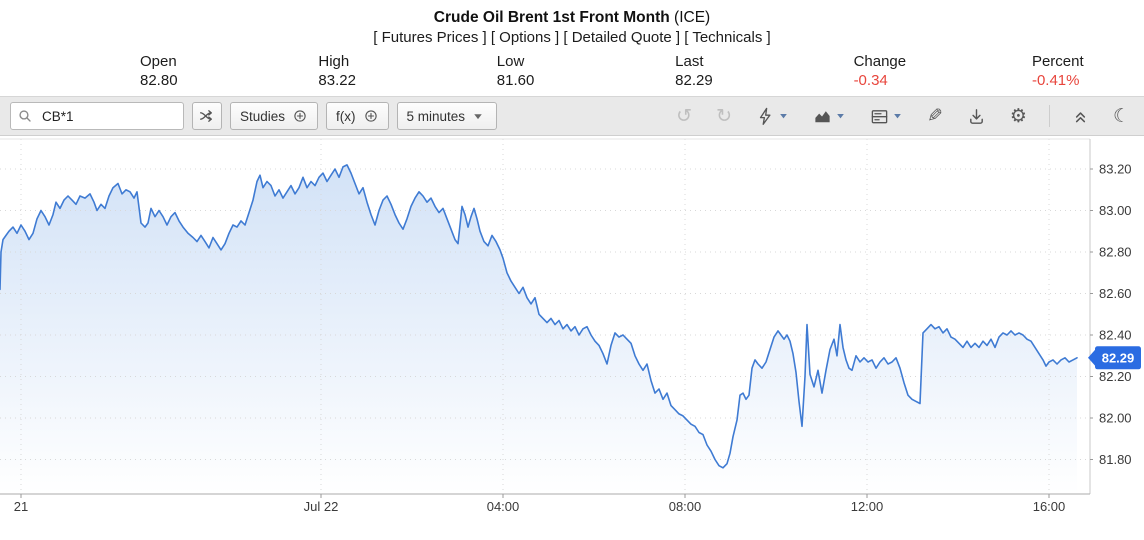 This screenshot has height=540, width=1144. I want to click on download-icon, so click(976, 116).